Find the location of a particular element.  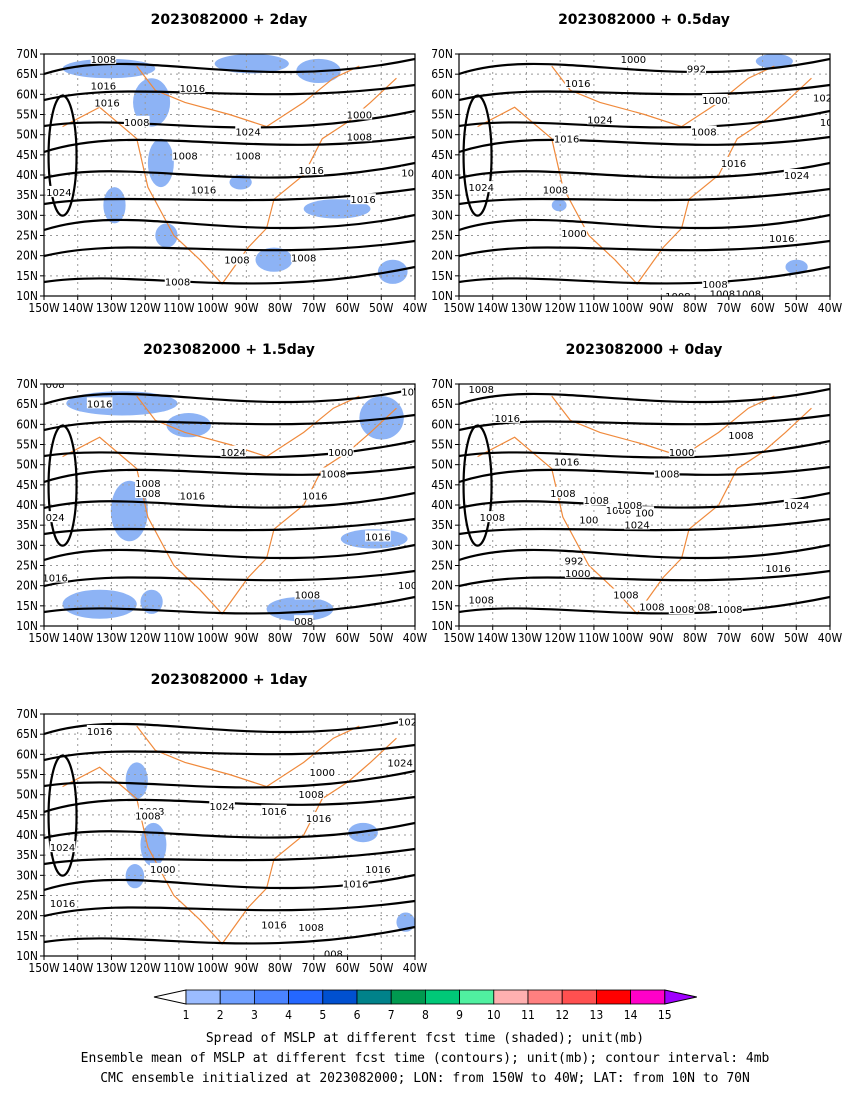

colorbar-over-arrow is located at coordinates (680, 997).